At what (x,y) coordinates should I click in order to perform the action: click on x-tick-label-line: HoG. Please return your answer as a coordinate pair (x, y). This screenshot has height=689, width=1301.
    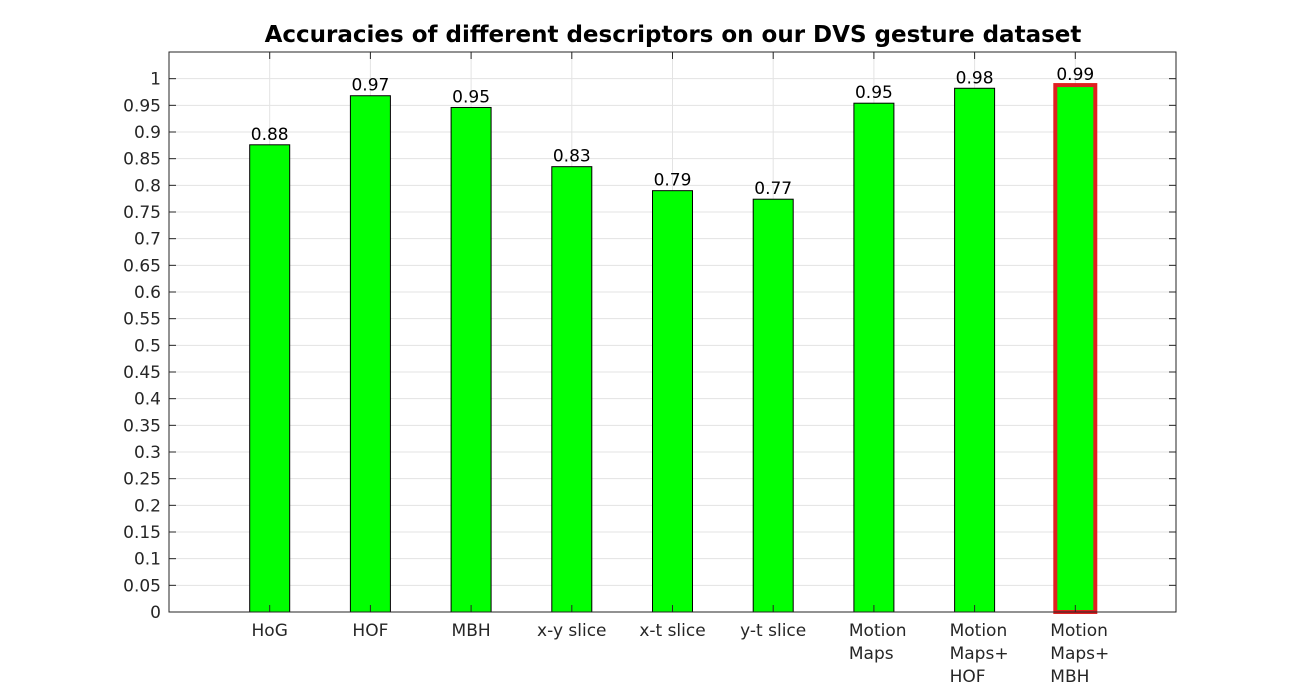
    Looking at the image, I should click on (270, 631).